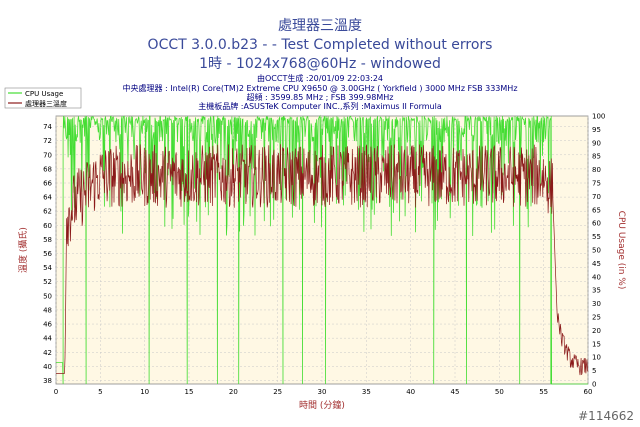  Describe the element at coordinates (606, 416) in the screenshot. I see `watermark: #114662` at that location.